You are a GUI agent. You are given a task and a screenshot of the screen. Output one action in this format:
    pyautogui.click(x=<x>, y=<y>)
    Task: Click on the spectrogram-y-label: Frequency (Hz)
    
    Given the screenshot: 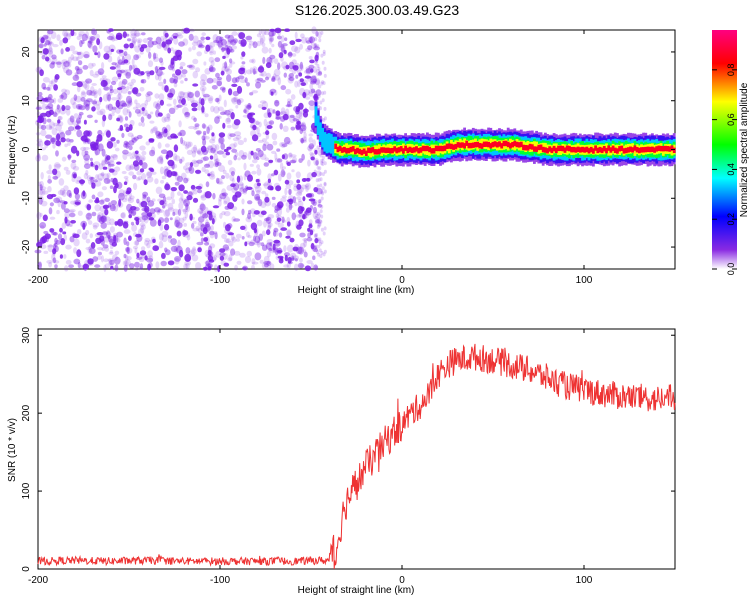 What is the action you would take?
    pyautogui.click(x=12, y=150)
    